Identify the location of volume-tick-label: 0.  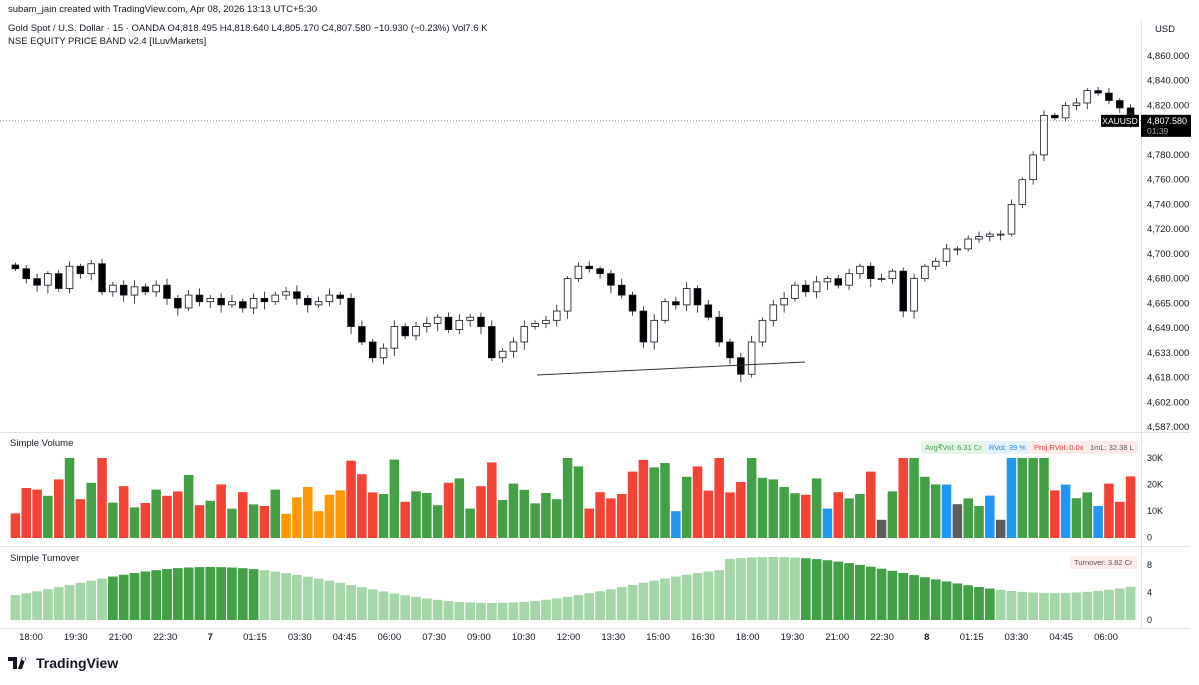
(1149, 538).